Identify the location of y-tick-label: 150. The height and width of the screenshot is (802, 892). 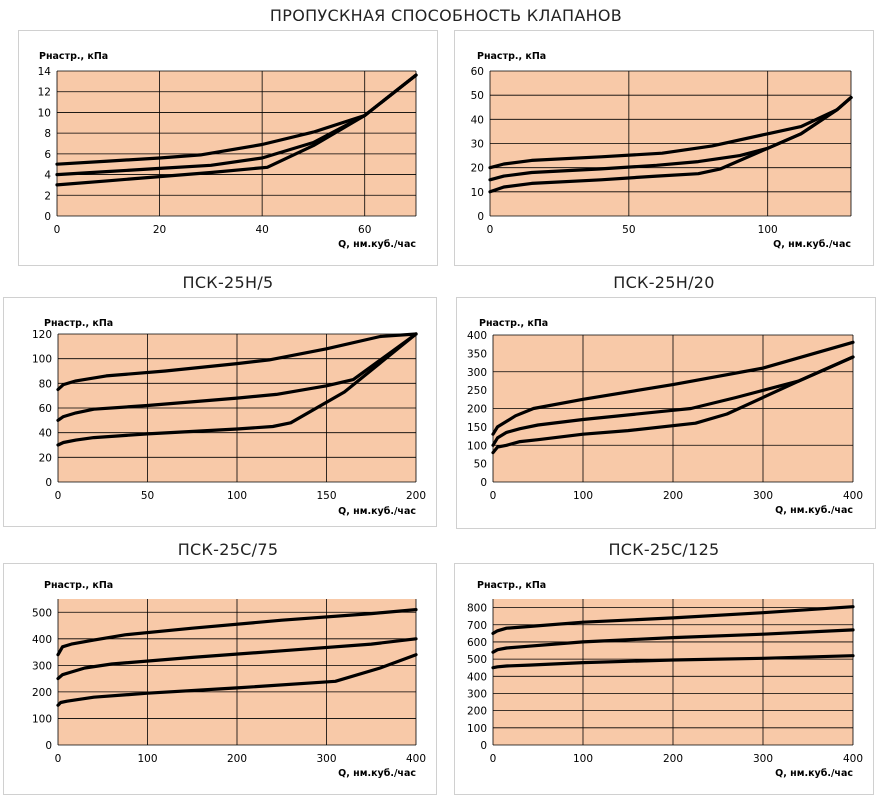
(477, 428).